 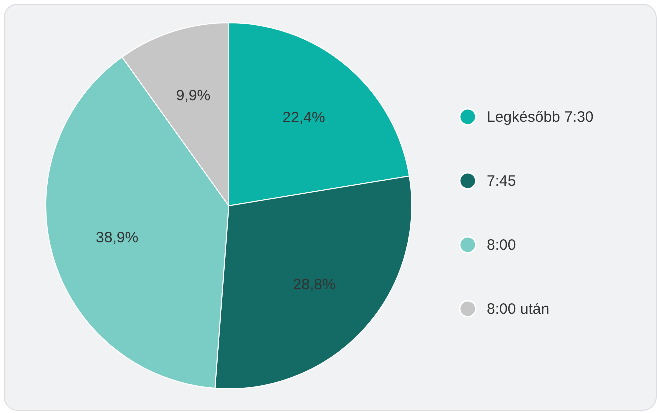 I want to click on legend-label: Legkésőbb 7:30, so click(x=540, y=117).